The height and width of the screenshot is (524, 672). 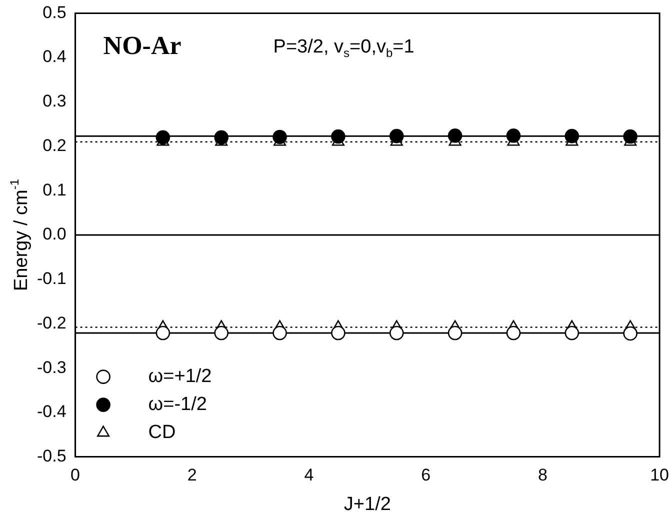 I want to click on y-tick-label: 0.4, so click(x=54, y=56).